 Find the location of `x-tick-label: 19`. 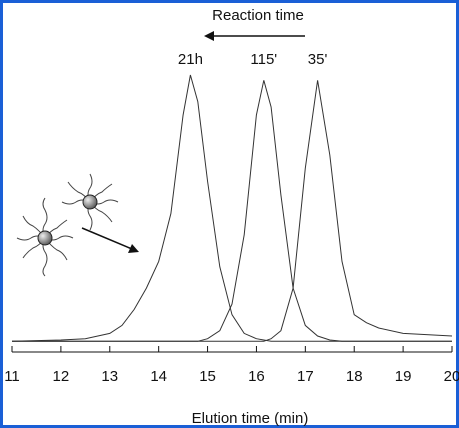

x-tick-label: 19 is located at coordinates (403, 376).